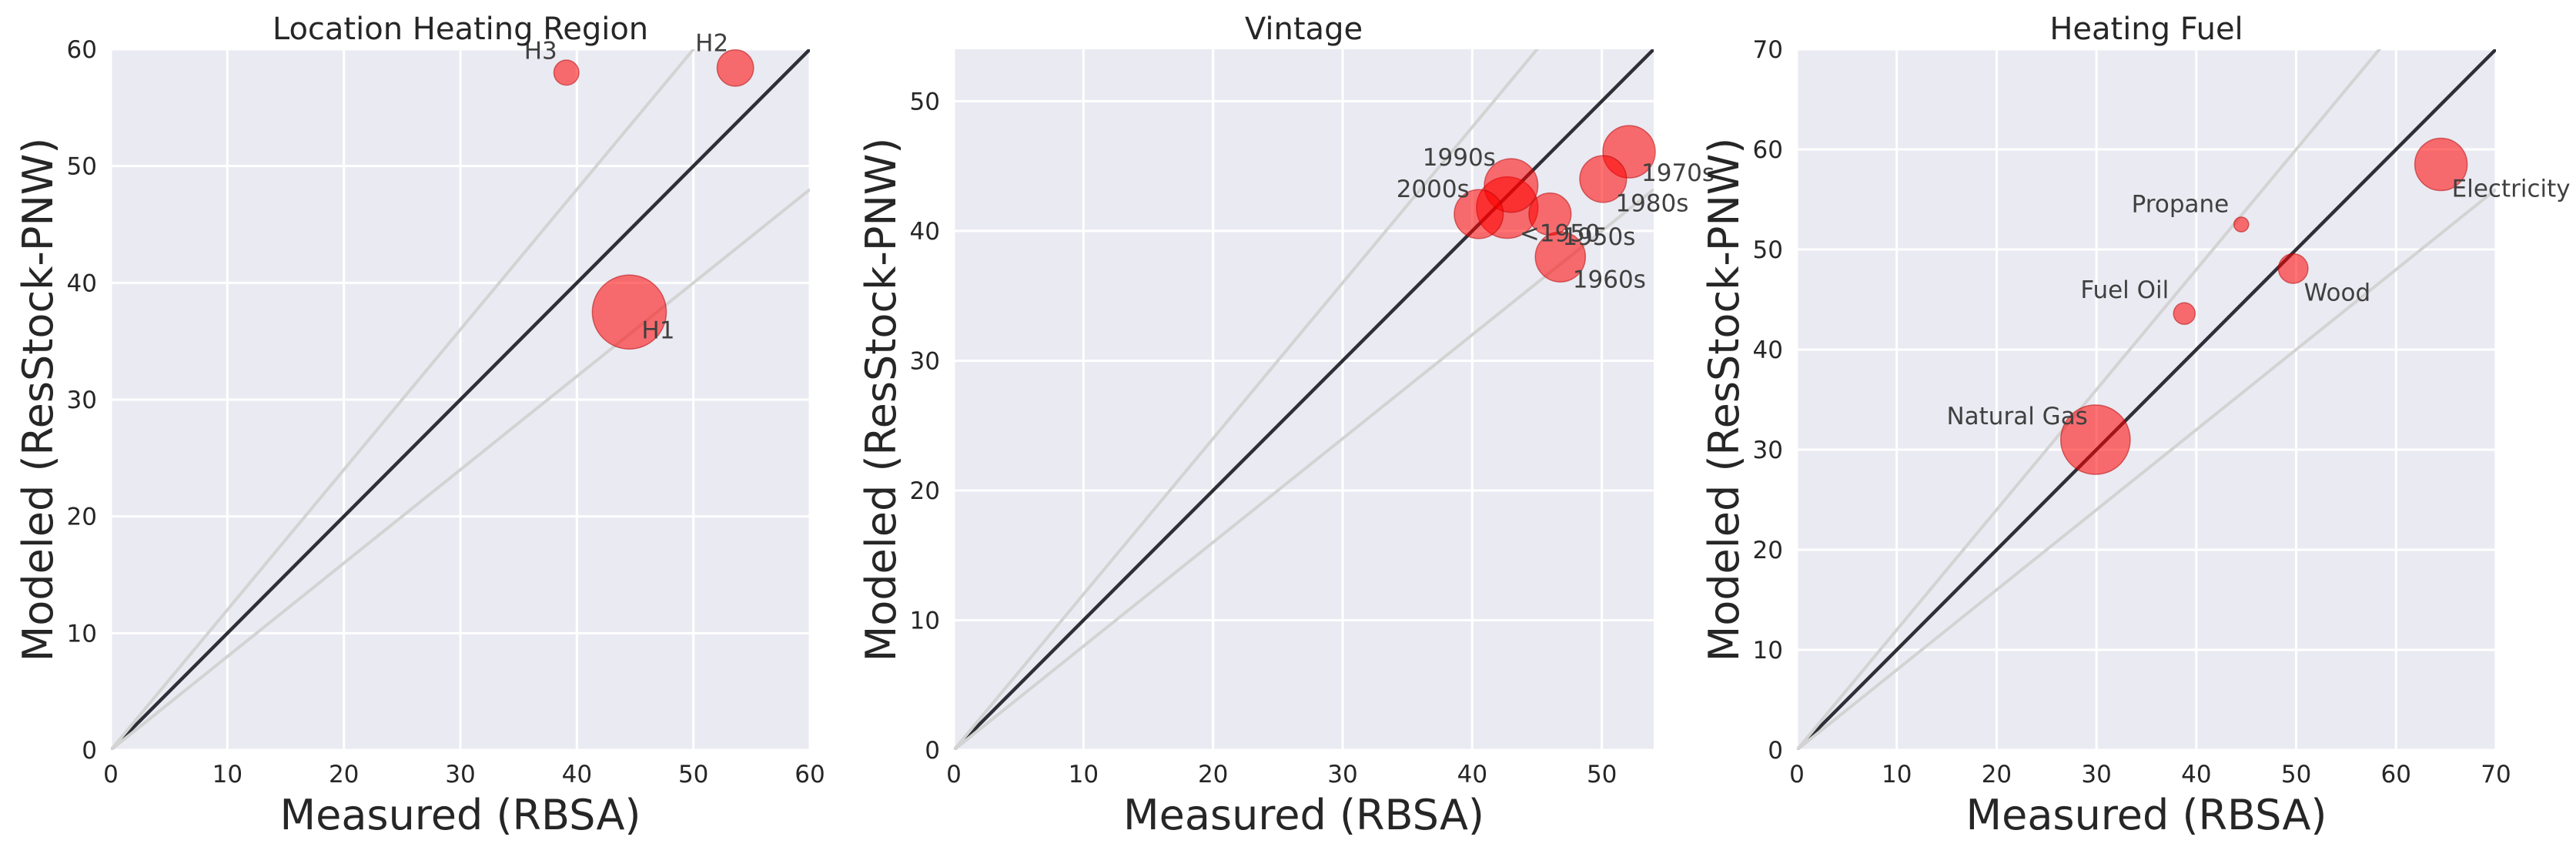  I want to click on point-label: Electricity, so click(2512, 189).